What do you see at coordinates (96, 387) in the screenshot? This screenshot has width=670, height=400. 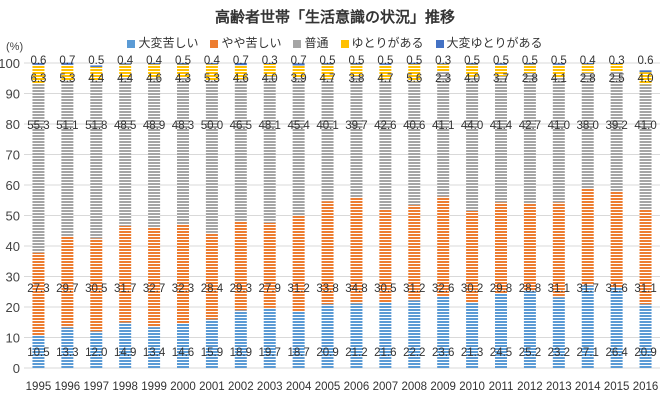 I see `x-tick-label: 1997` at bounding box center [96, 387].